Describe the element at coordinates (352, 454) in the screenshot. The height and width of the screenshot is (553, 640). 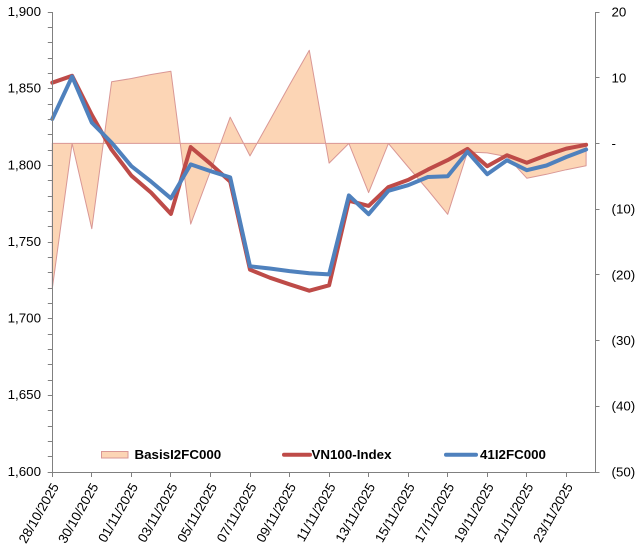
I see `svg-text: VN100-Index` at that location.